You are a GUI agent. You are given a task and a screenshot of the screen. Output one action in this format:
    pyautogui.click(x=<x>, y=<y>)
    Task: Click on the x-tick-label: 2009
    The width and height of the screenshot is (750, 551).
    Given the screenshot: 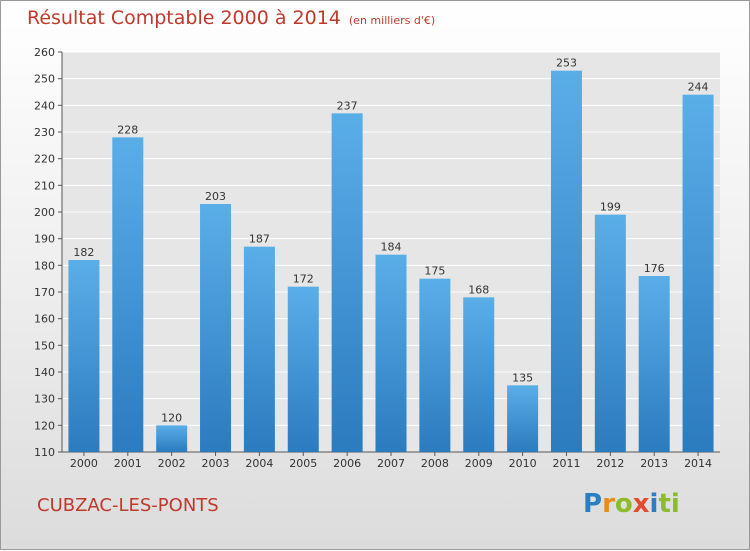 What is the action you would take?
    pyautogui.click(x=479, y=463)
    